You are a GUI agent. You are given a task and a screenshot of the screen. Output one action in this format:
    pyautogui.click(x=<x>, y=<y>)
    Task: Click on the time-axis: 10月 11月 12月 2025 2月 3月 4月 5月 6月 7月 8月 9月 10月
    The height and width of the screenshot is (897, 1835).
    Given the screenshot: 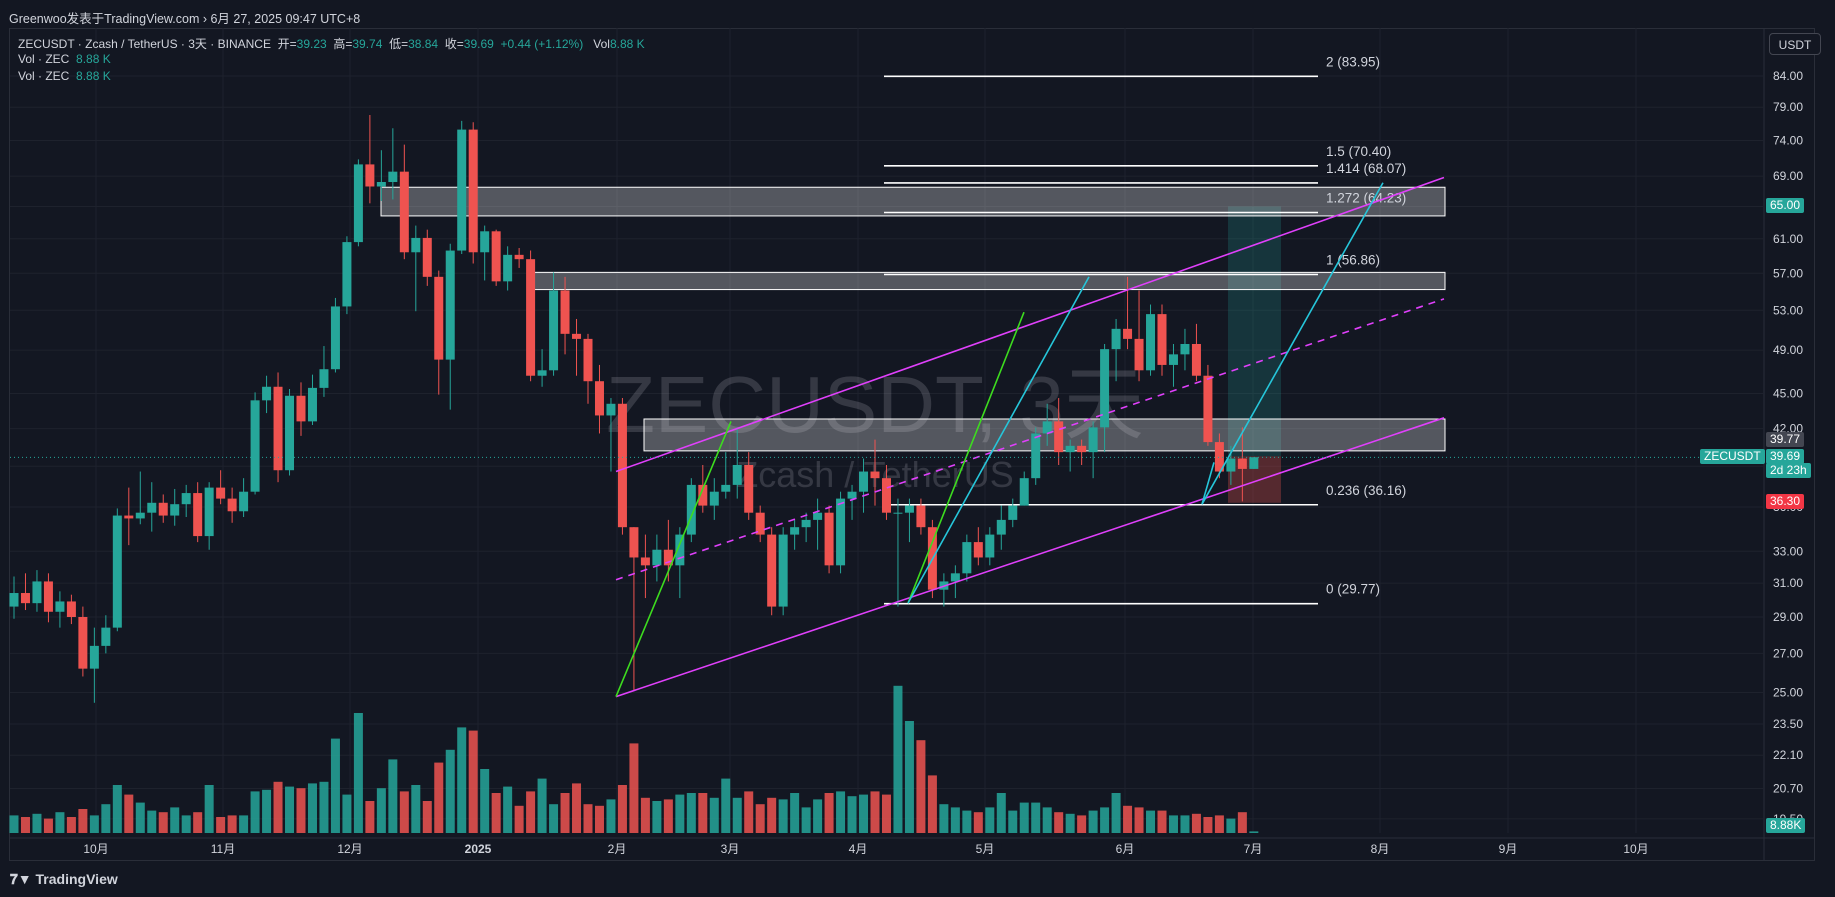 What is the action you would take?
    pyautogui.click(x=865, y=849)
    